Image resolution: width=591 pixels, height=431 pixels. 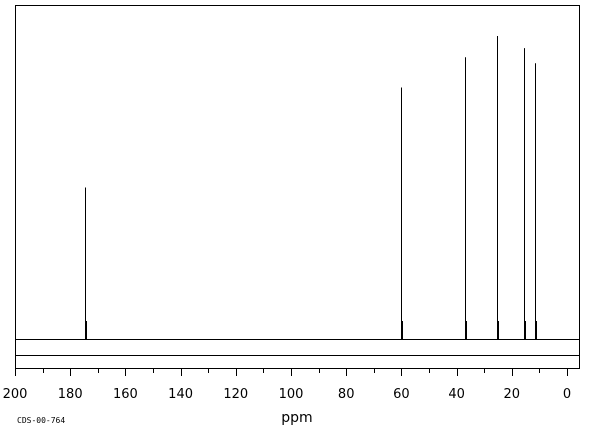 I want to click on catalog-code-label: CDS-00-764, so click(x=41, y=420).